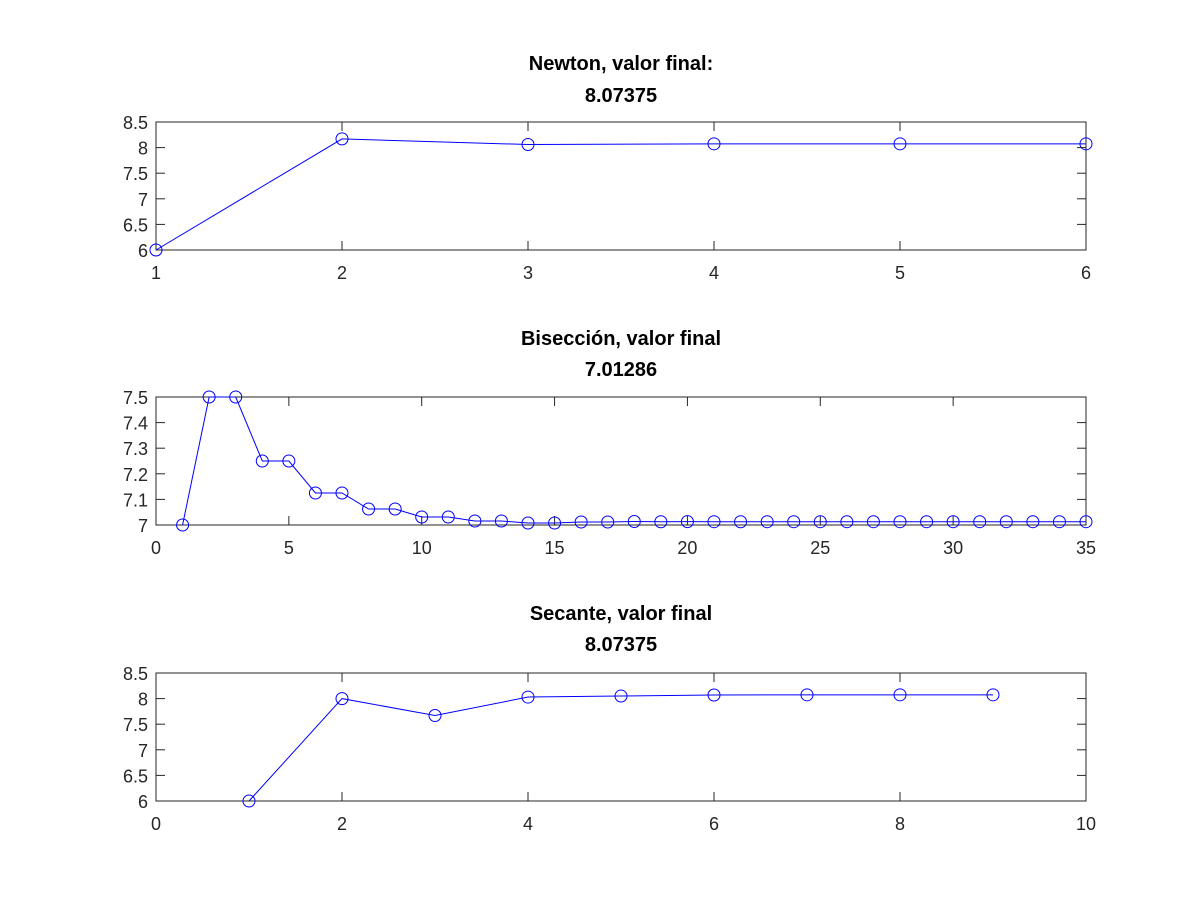 The width and height of the screenshot is (1200, 900). What do you see at coordinates (621, 339) in the screenshot?
I see `chart-title: Bisección, valor final` at bounding box center [621, 339].